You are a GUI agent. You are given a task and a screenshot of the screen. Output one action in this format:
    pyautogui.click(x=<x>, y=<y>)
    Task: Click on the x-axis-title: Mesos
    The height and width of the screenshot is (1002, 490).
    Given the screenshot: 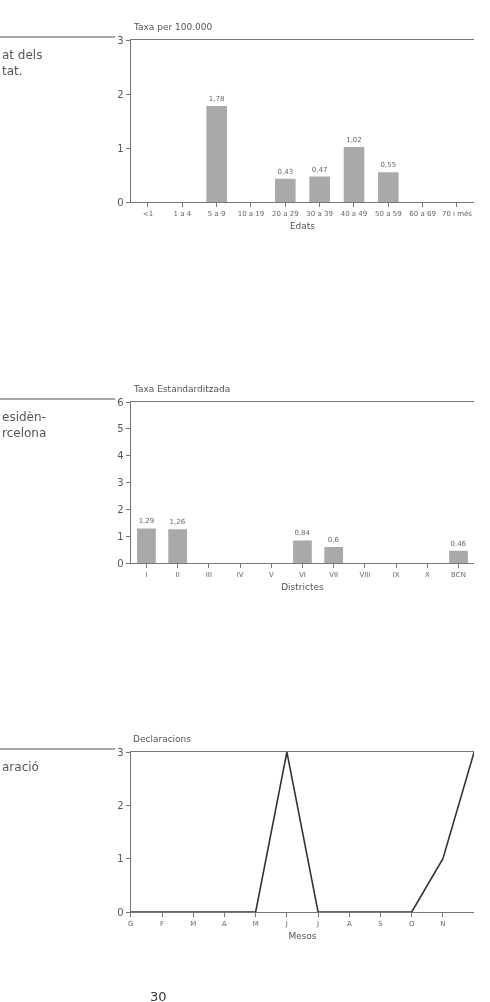 What is the action you would take?
    pyautogui.click(x=302, y=936)
    